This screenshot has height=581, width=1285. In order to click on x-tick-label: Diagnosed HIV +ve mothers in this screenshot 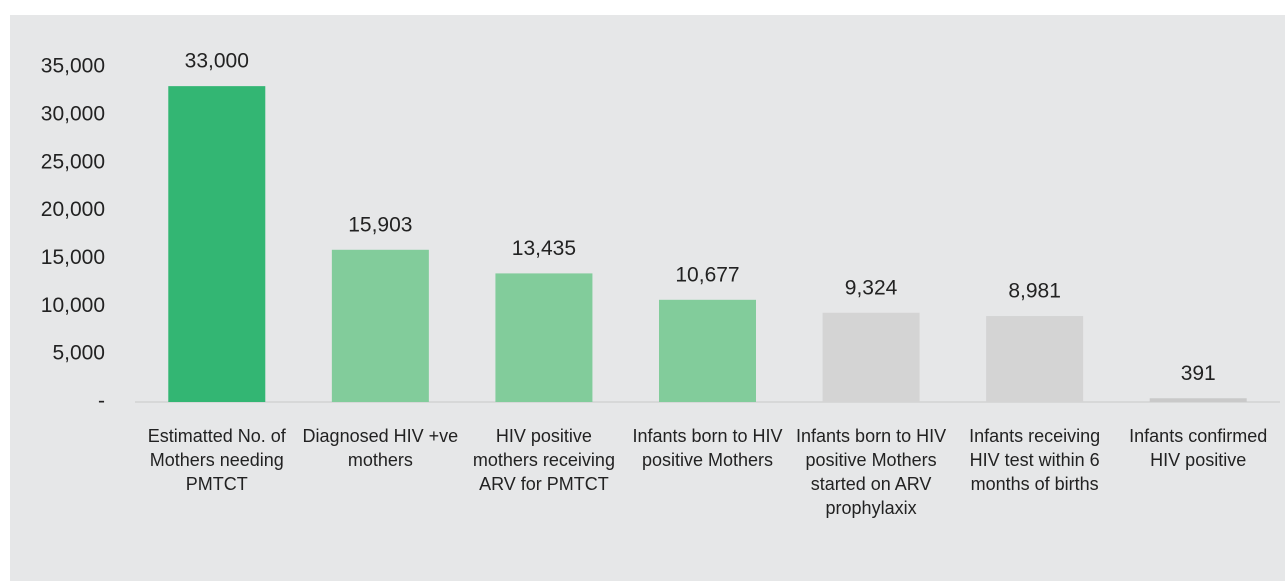, I will do `click(380, 448)`.